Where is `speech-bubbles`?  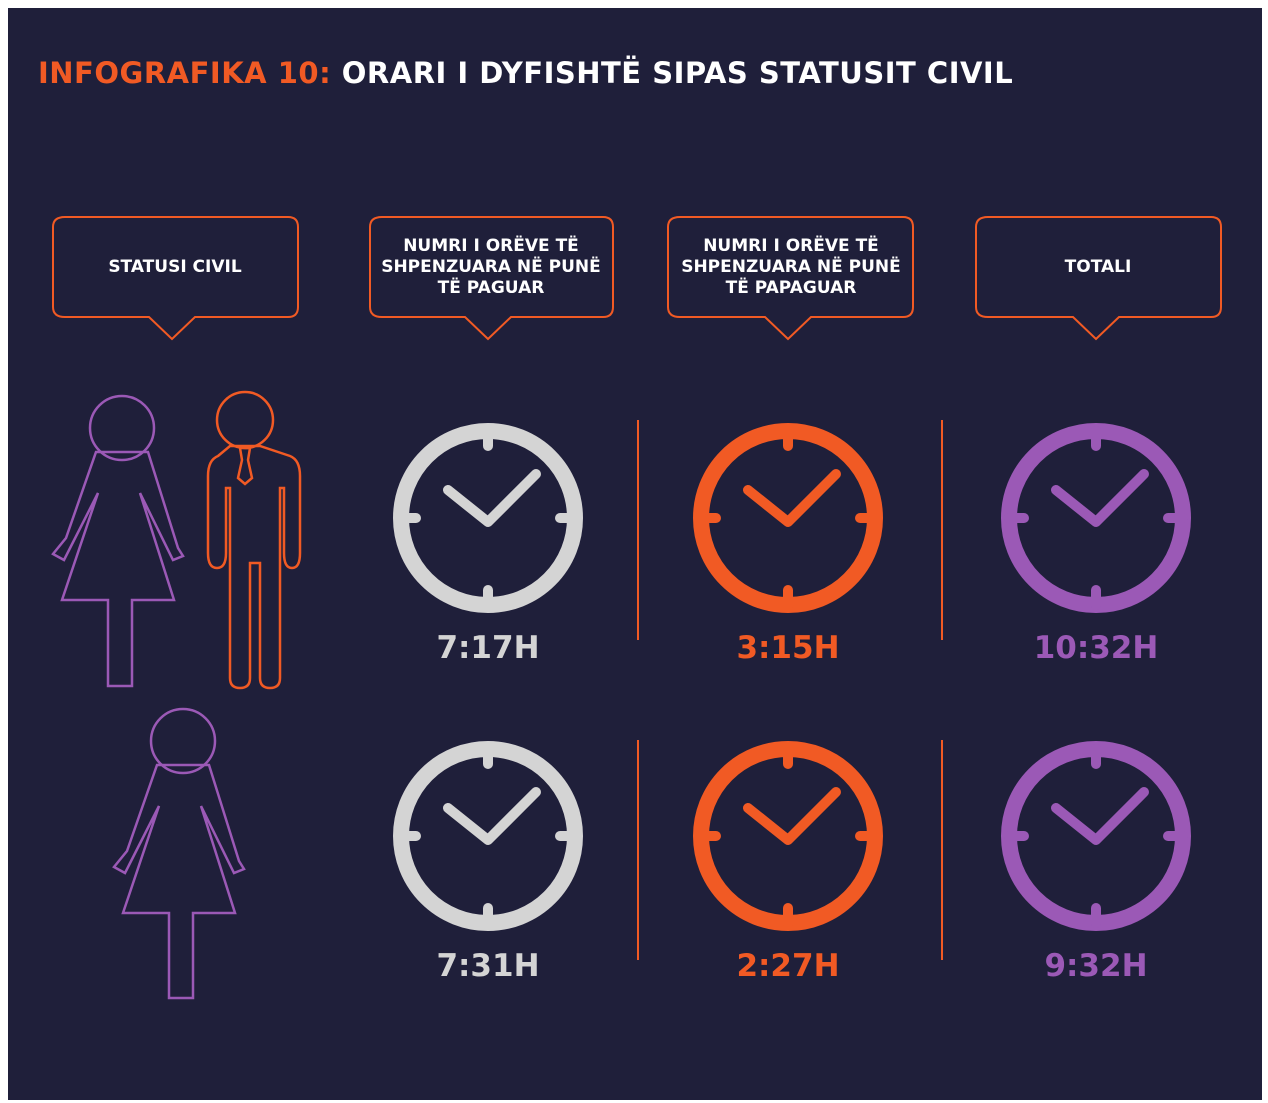 speech-bubbles is located at coordinates (637, 278).